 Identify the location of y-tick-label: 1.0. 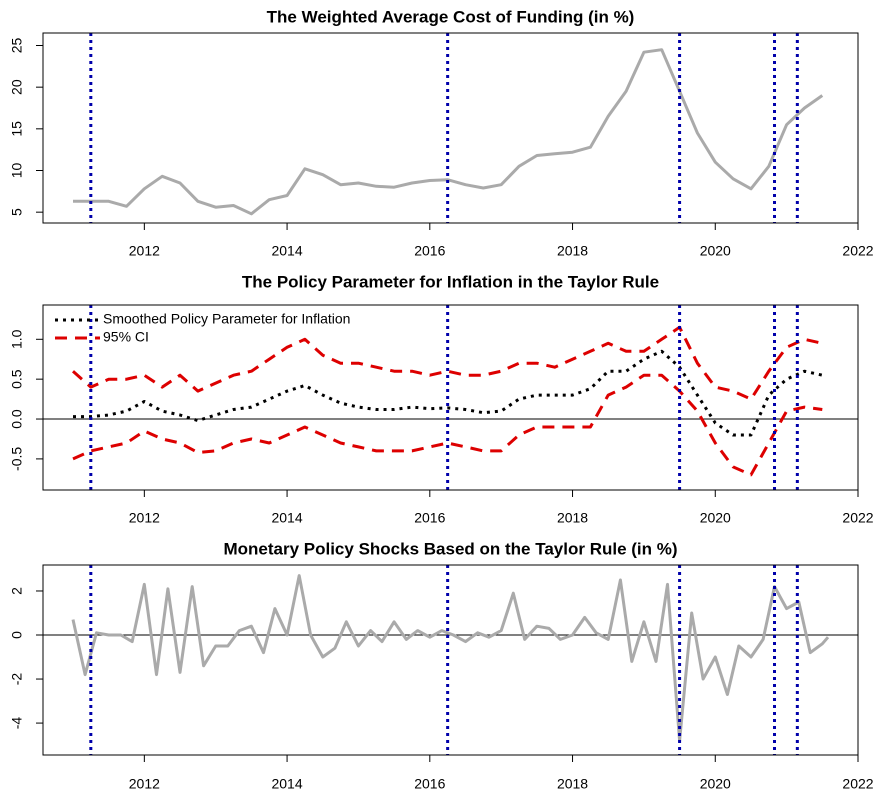
(17, 339).